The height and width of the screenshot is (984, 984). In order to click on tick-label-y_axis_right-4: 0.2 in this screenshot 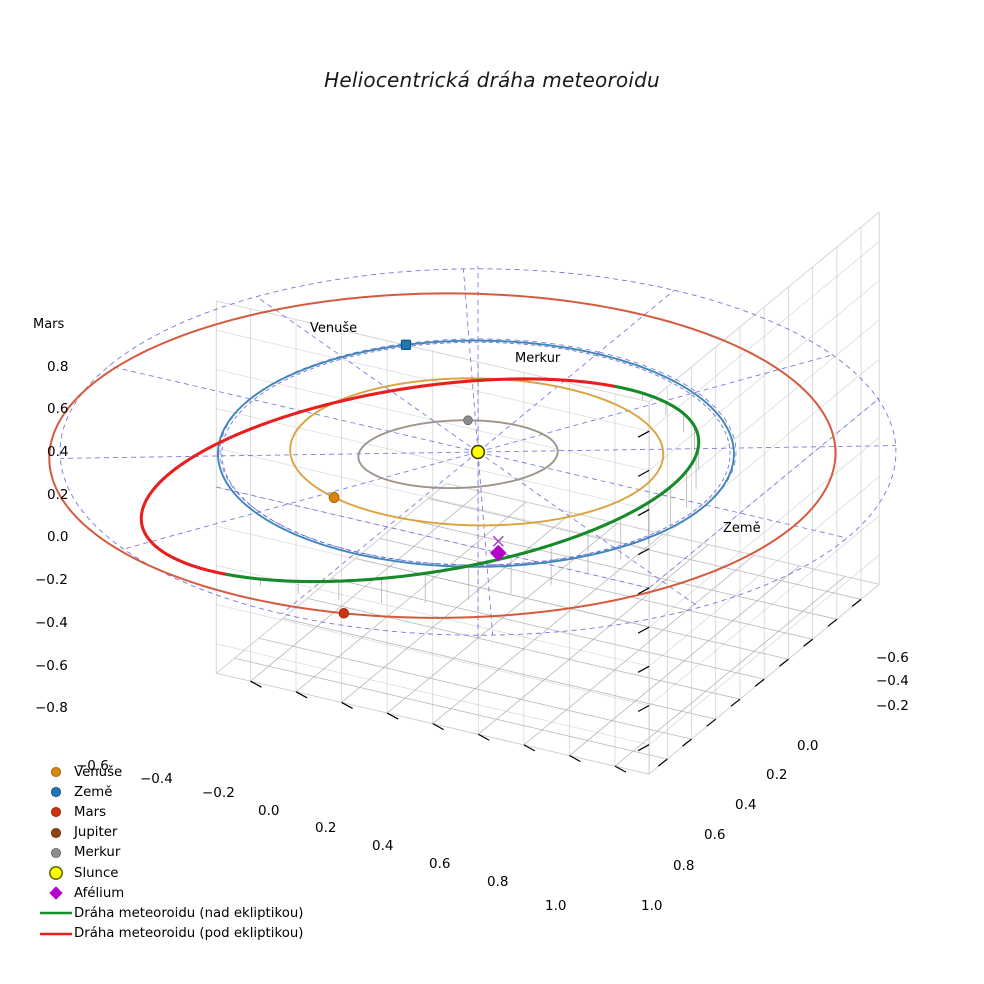, I will do `click(777, 775)`.